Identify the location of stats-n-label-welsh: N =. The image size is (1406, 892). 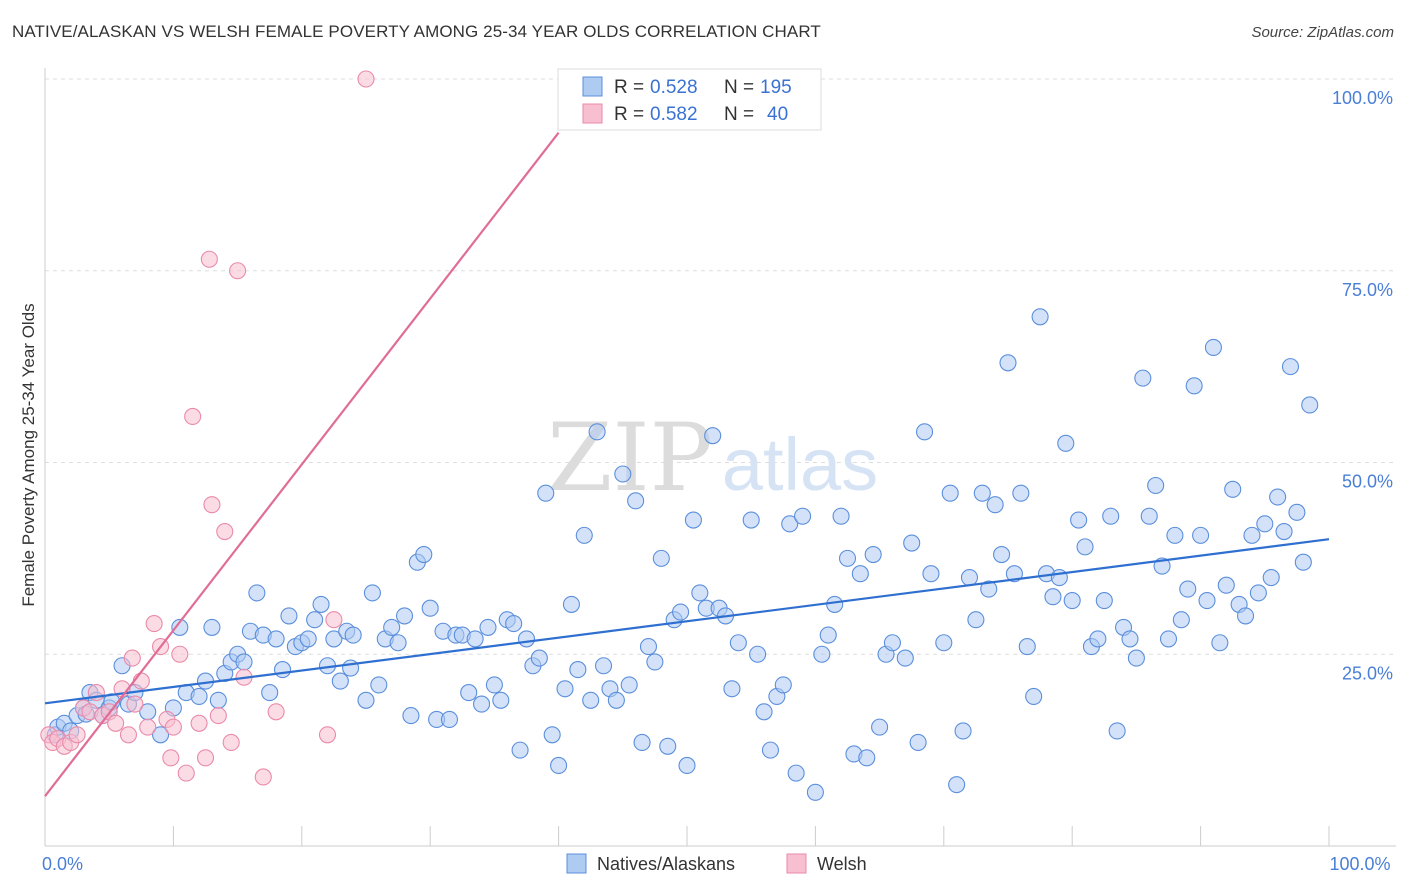
(739, 114).